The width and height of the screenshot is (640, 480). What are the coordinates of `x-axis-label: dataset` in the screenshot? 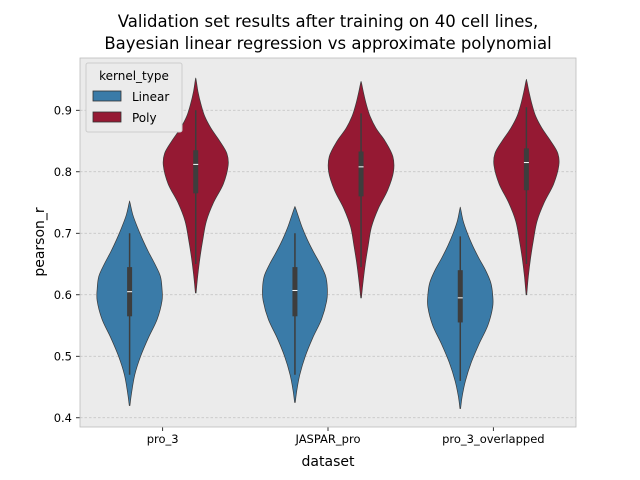 It's located at (328, 462).